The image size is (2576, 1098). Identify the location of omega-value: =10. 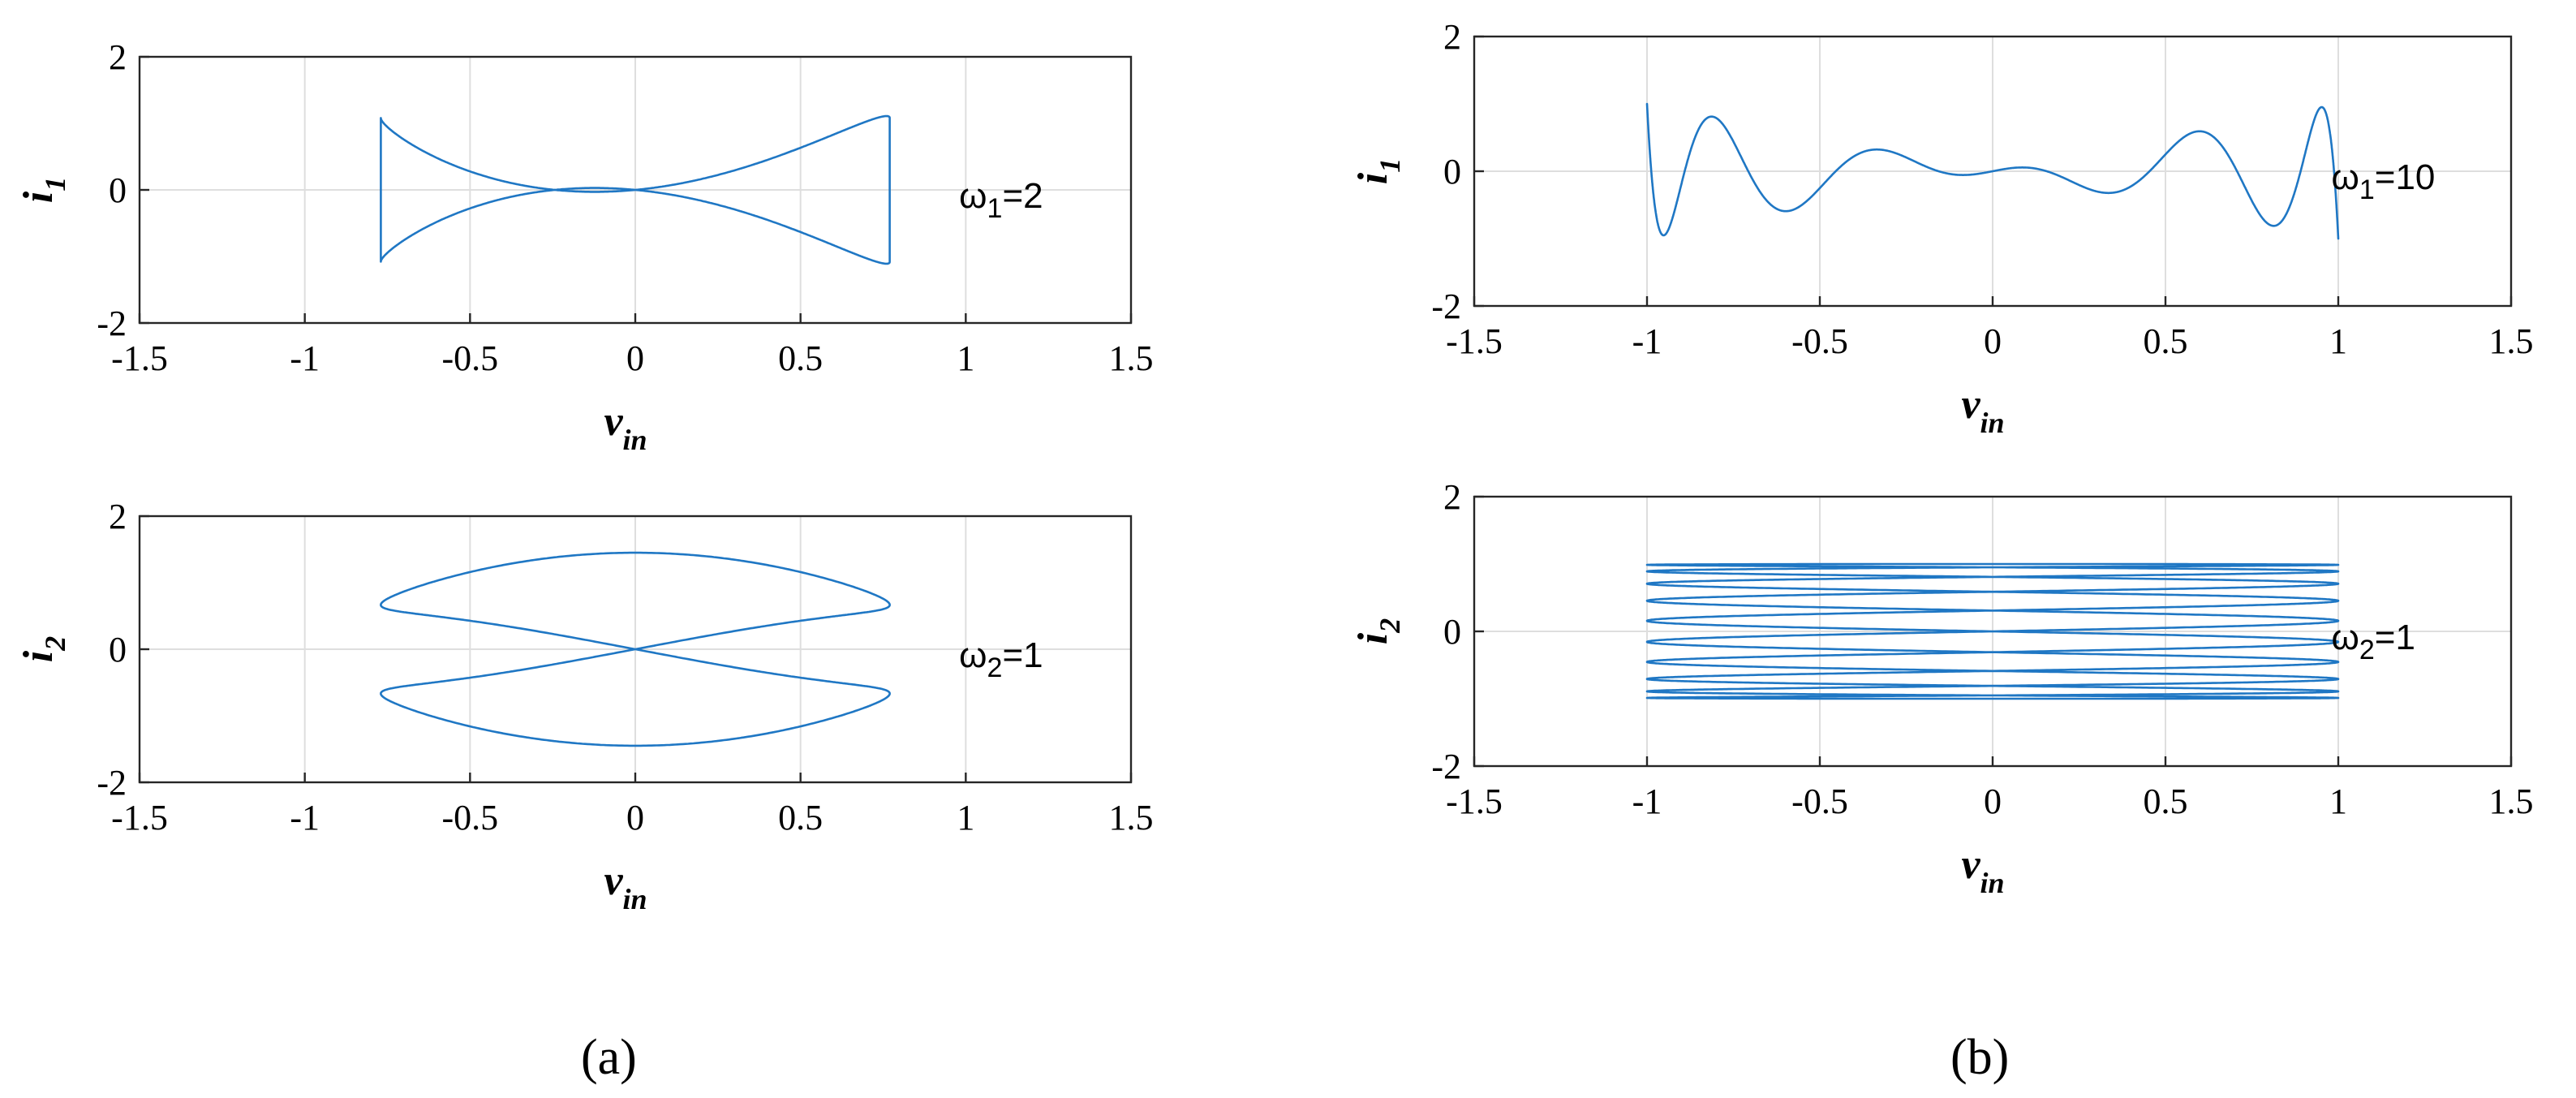
(2405, 177).